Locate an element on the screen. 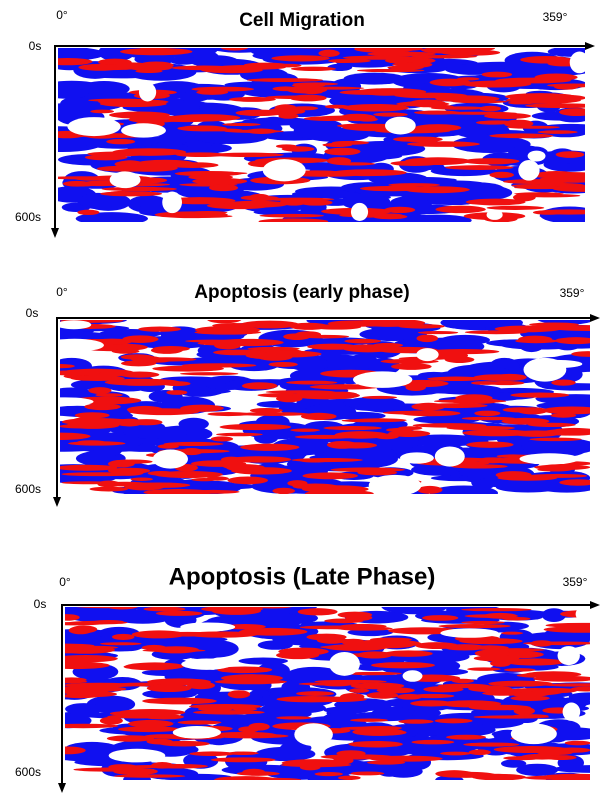 This screenshot has height=796, width=604. x-end-label: 359° is located at coordinates (555, 17).